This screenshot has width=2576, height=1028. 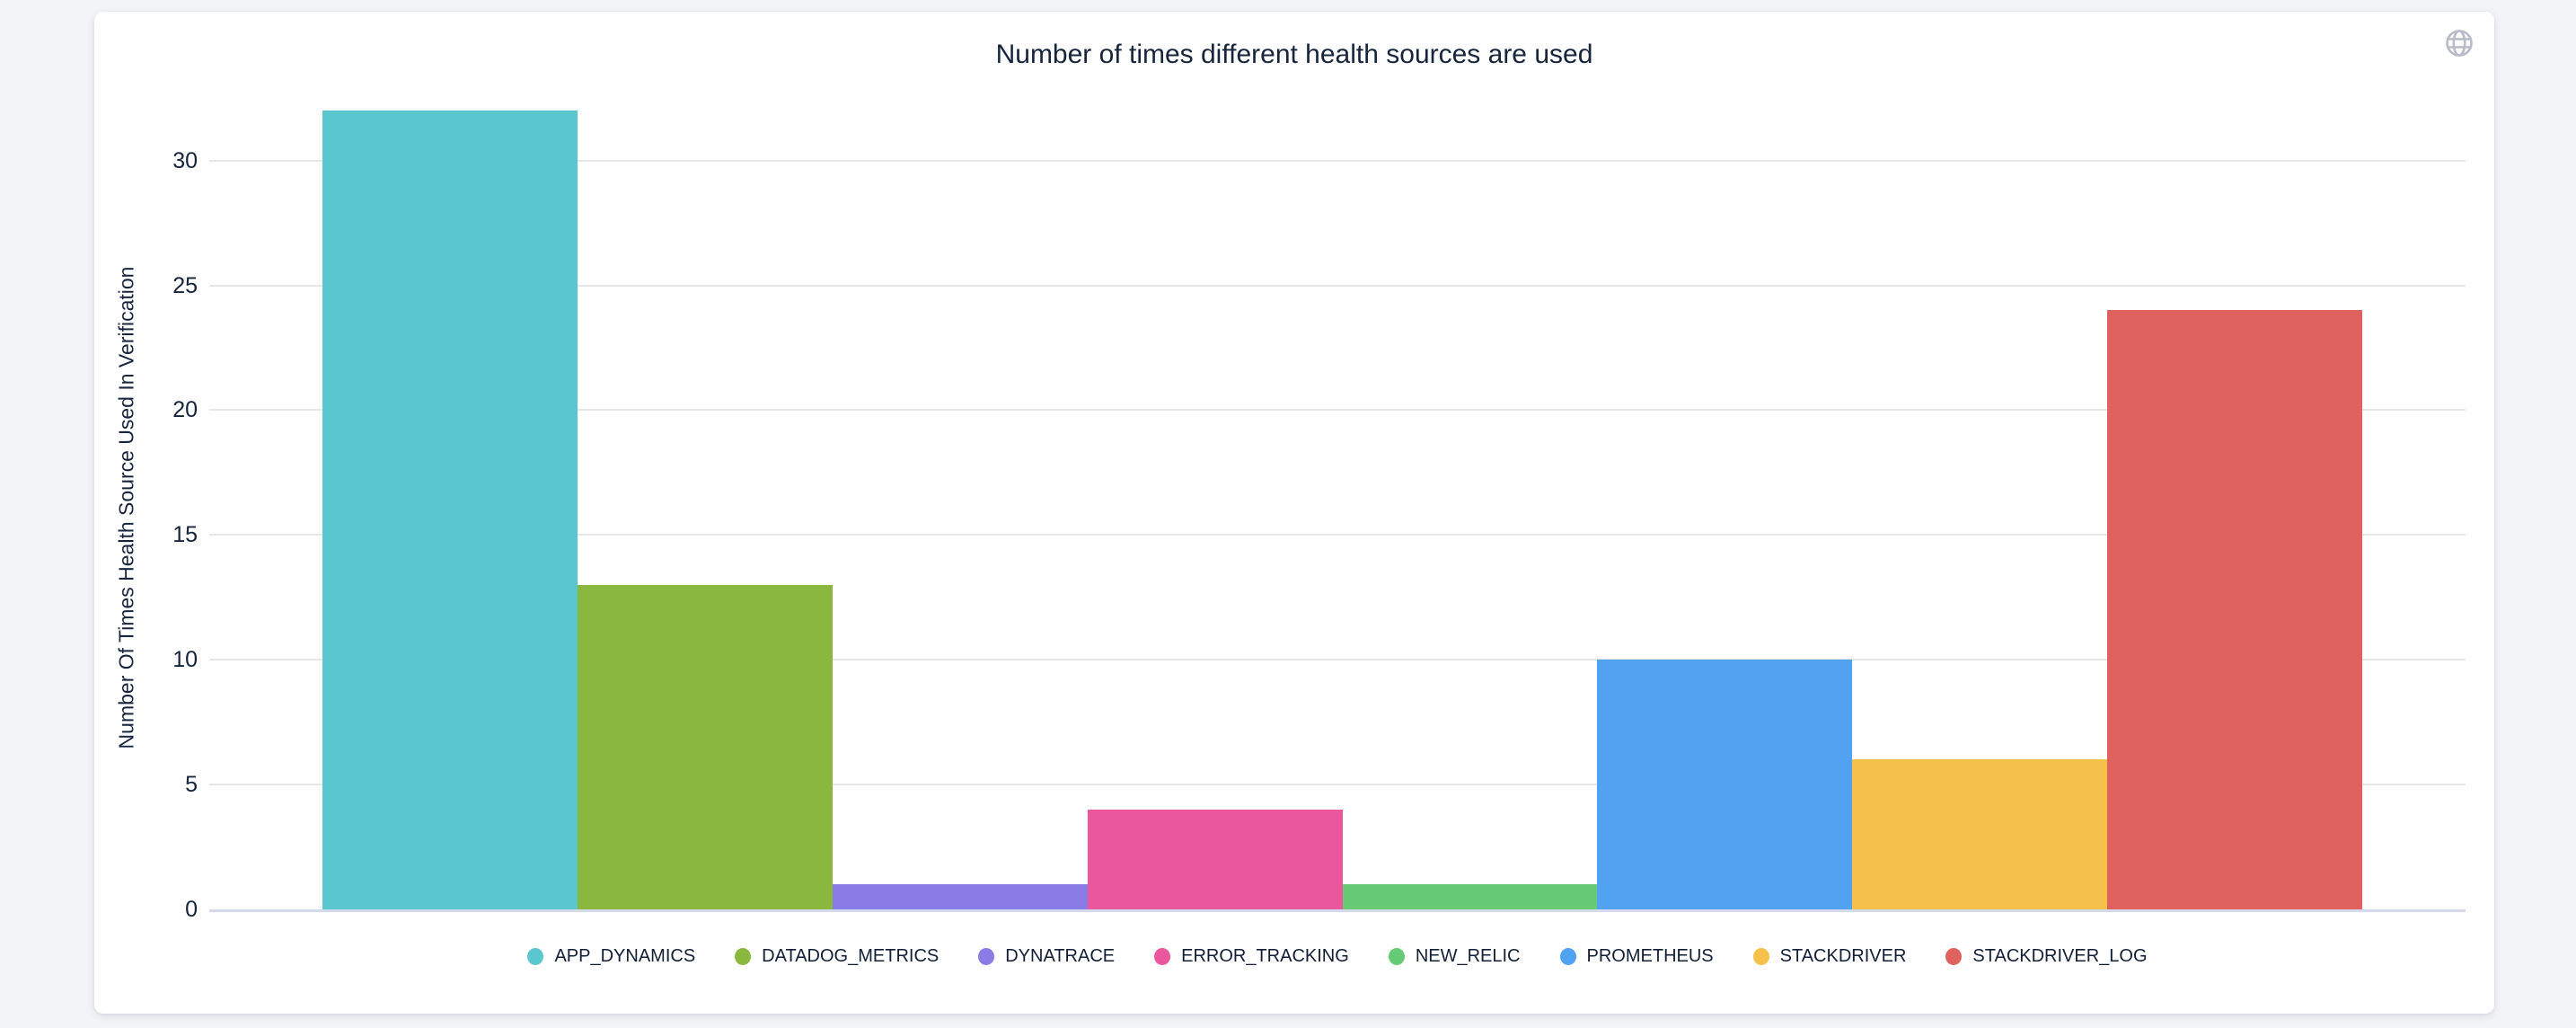 I want to click on globe-icon, so click(x=2459, y=43).